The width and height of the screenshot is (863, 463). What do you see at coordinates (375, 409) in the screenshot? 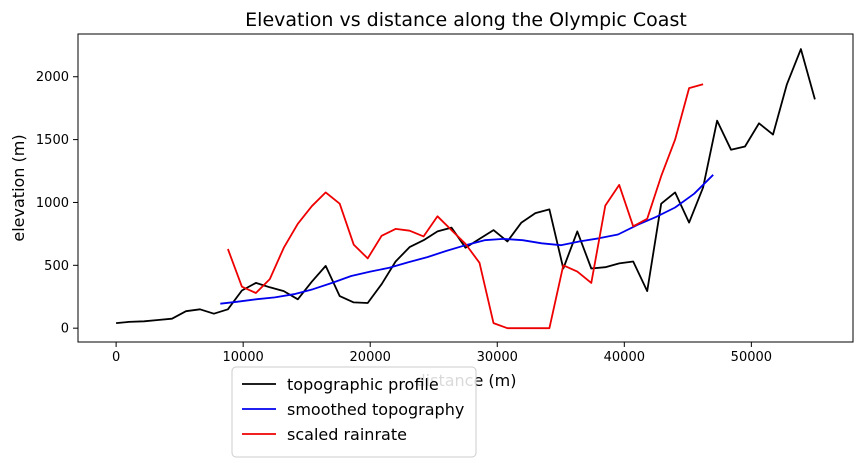
I see `legend-label-smoothed-topography: smoothed topography` at bounding box center [375, 409].